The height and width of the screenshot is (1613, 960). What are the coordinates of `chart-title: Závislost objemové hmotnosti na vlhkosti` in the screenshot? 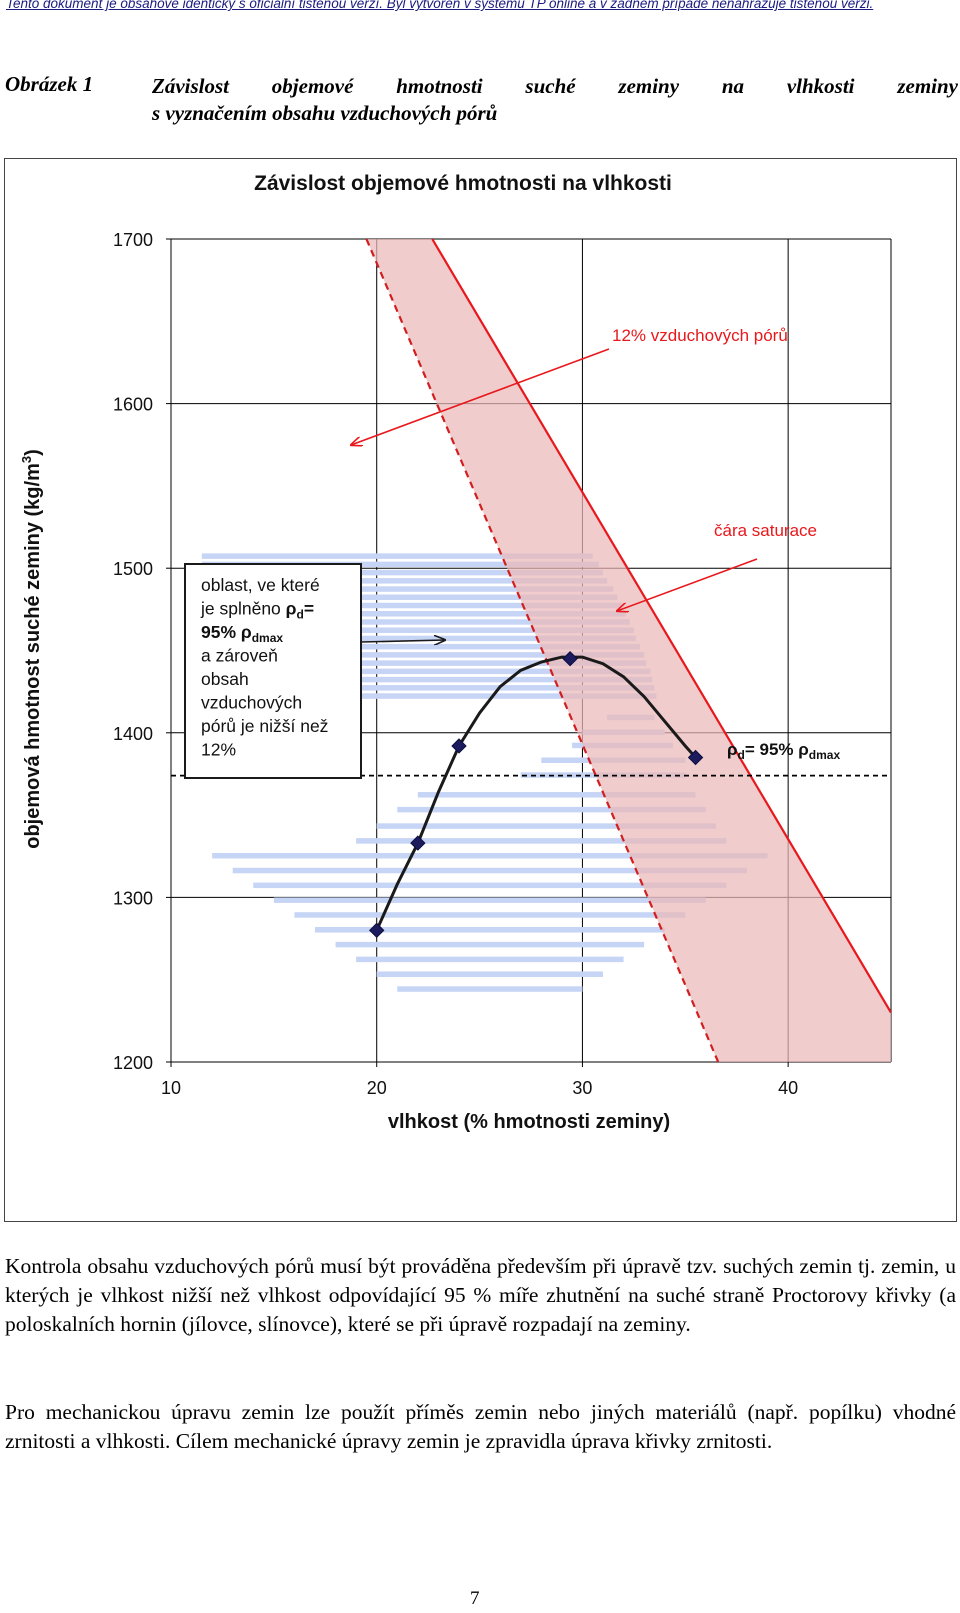 It's located at (463, 183).